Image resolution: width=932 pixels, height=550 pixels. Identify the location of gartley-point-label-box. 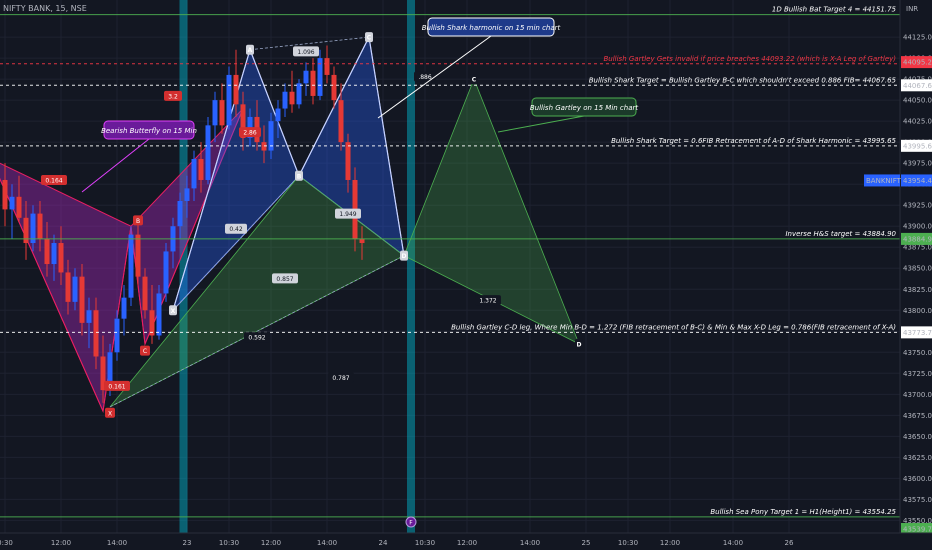
(474, 79).